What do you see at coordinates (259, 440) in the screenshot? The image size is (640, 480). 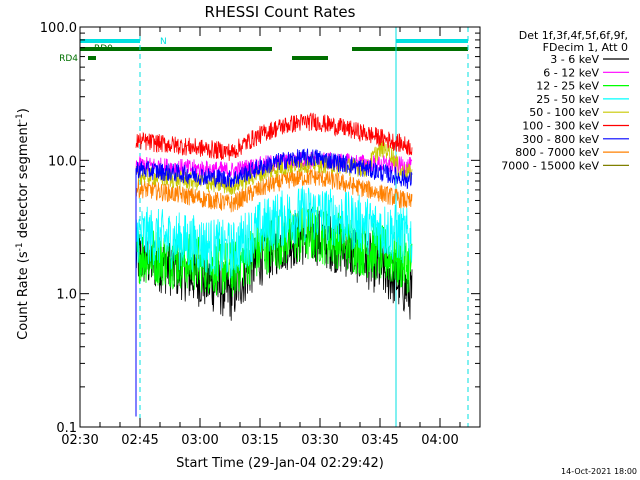 I see `x-tick-label: 03:15` at bounding box center [259, 440].